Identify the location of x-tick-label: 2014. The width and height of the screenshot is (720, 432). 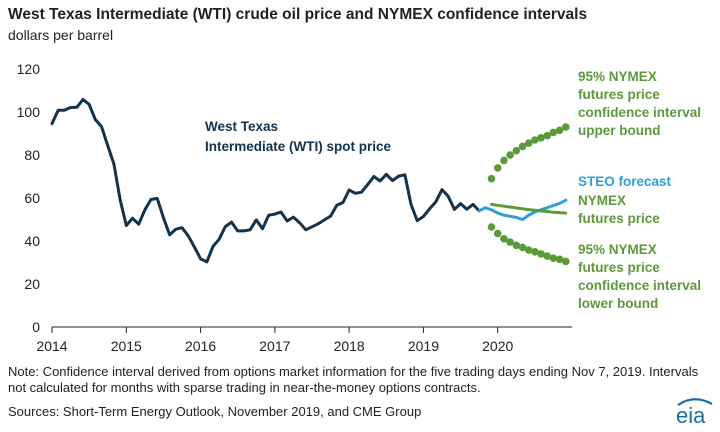
(51, 346).